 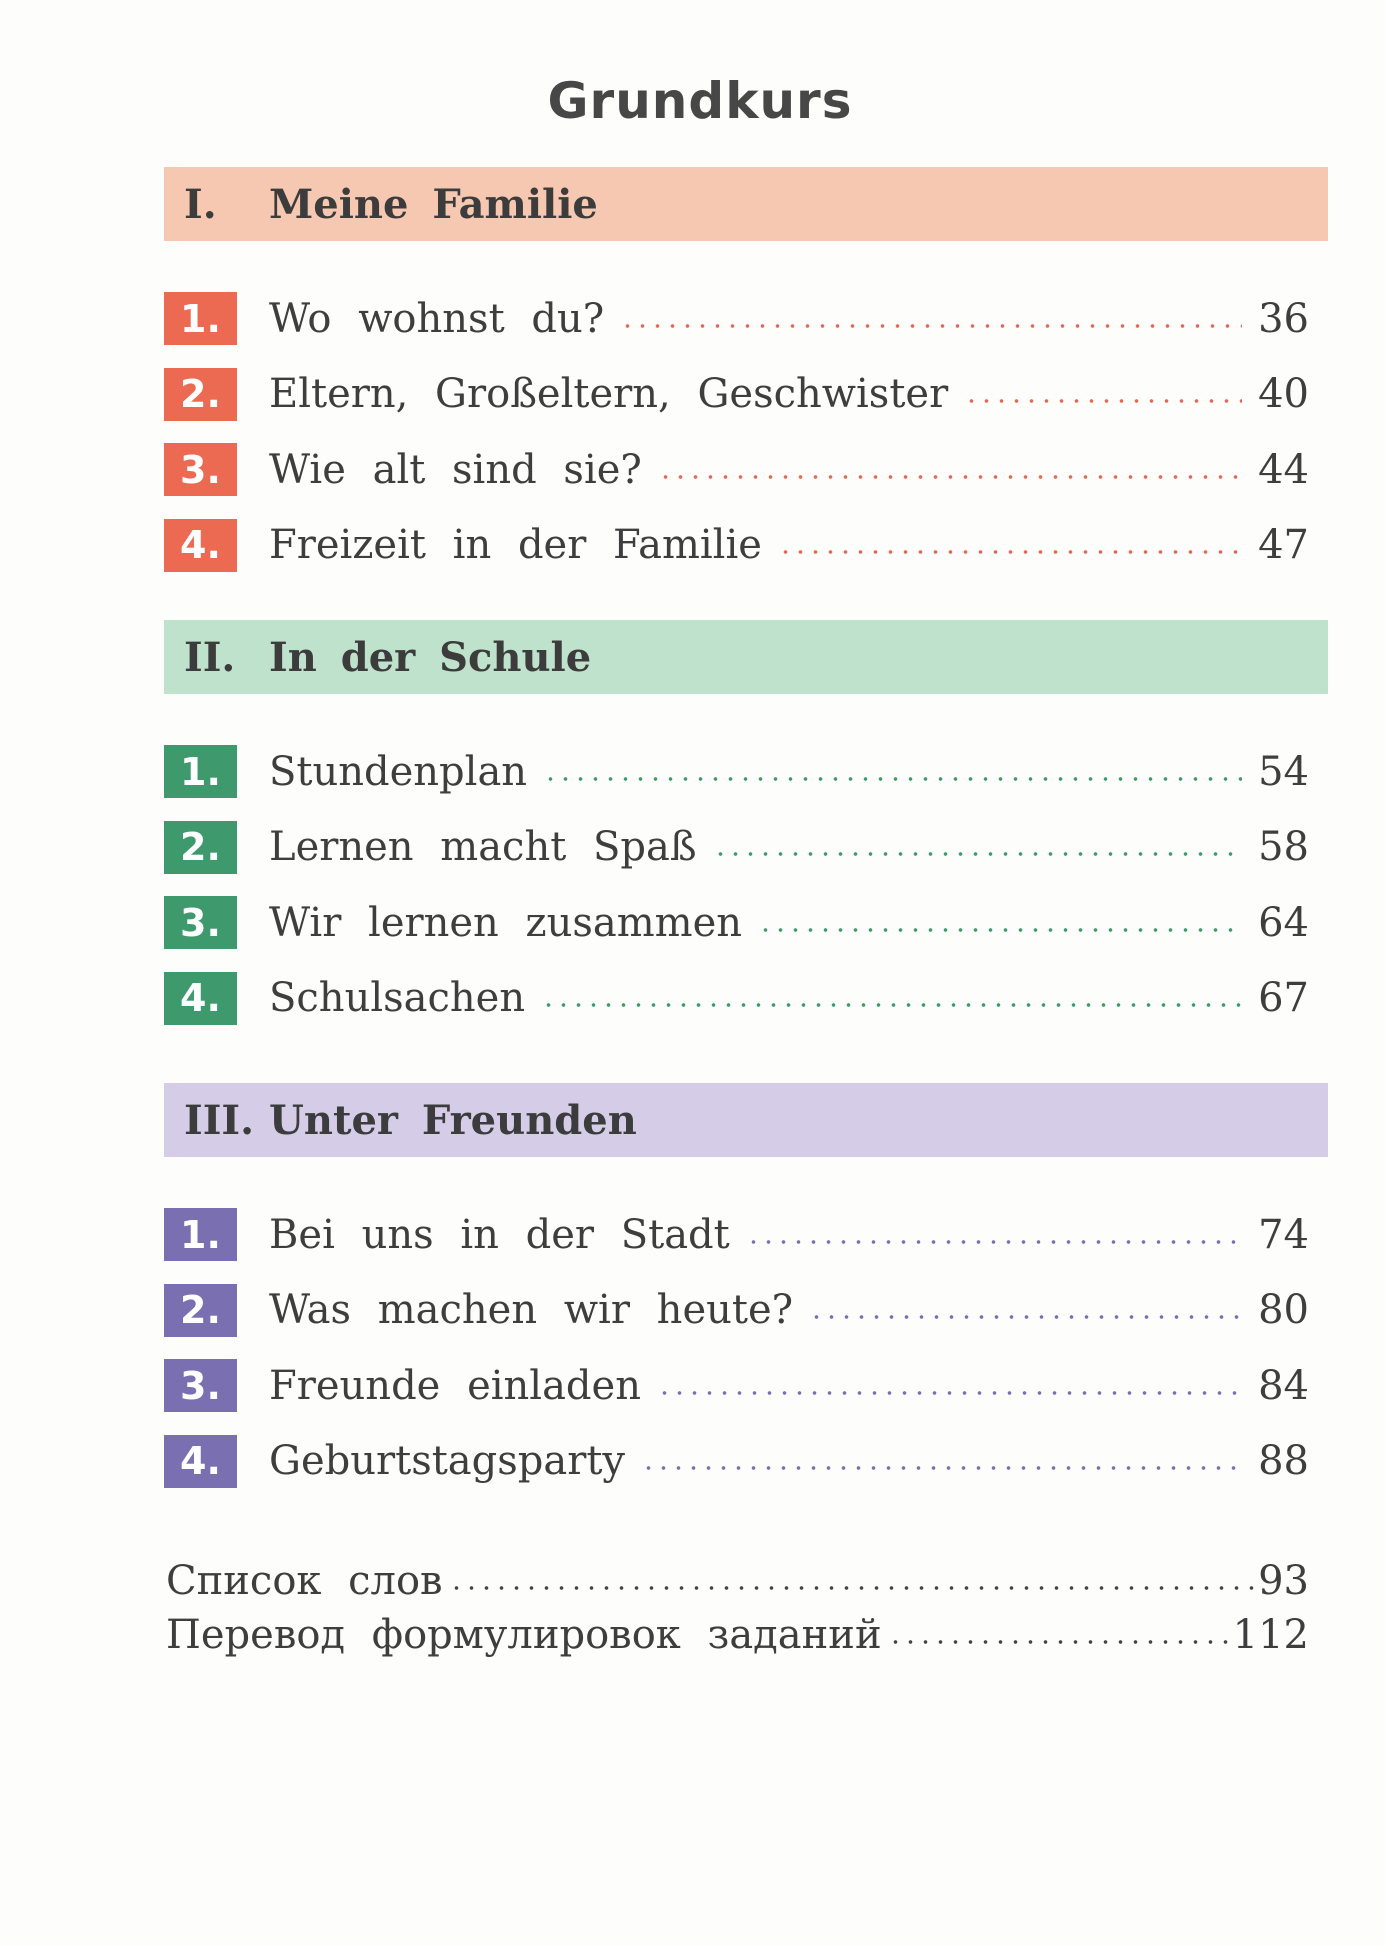 I want to click on page-number: 54, so click(x=1283, y=771).